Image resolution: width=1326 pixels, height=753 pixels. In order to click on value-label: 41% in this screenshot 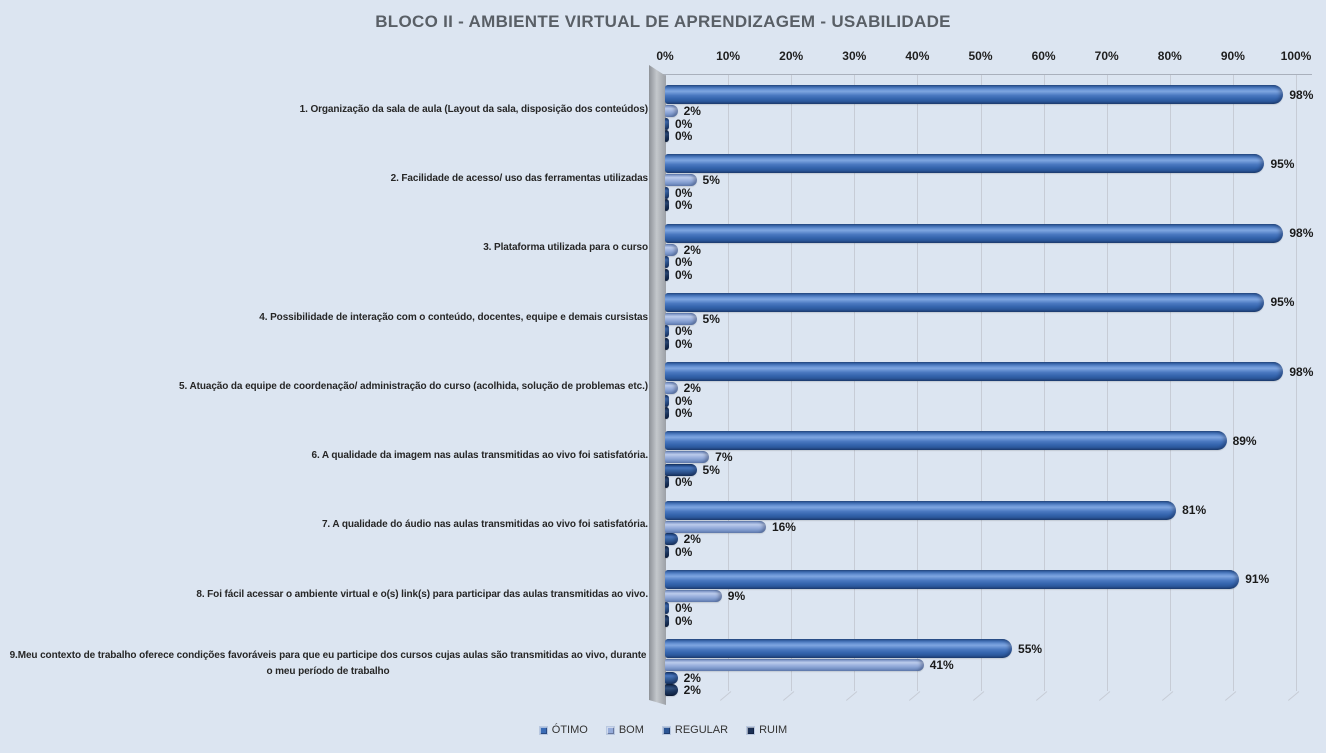, I will do `click(941, 665)`.